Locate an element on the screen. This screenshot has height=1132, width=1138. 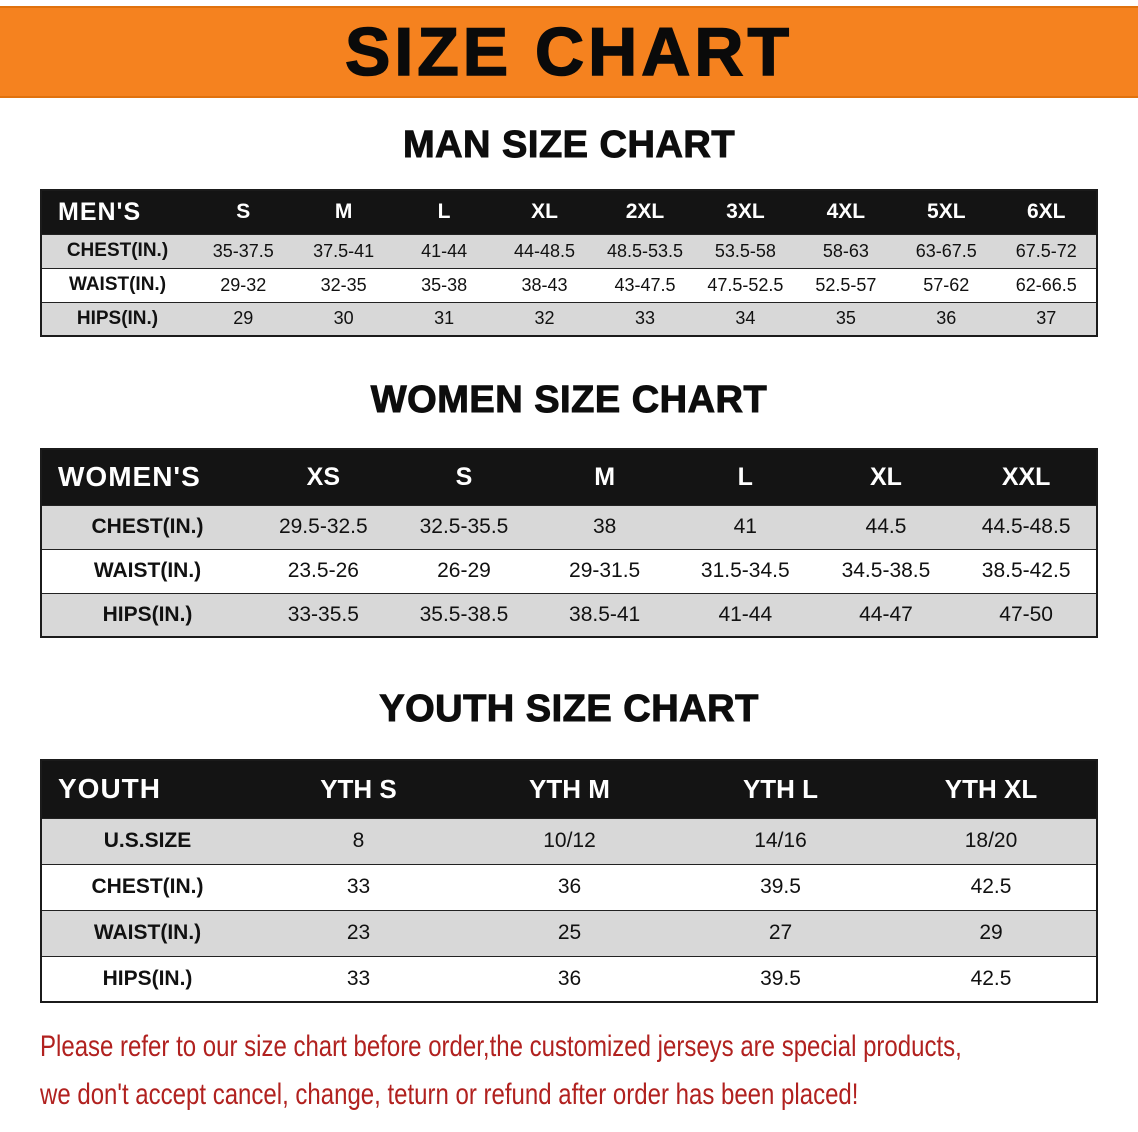
size-value-cell: 44-48.5 is located at coordinates (544, 251).